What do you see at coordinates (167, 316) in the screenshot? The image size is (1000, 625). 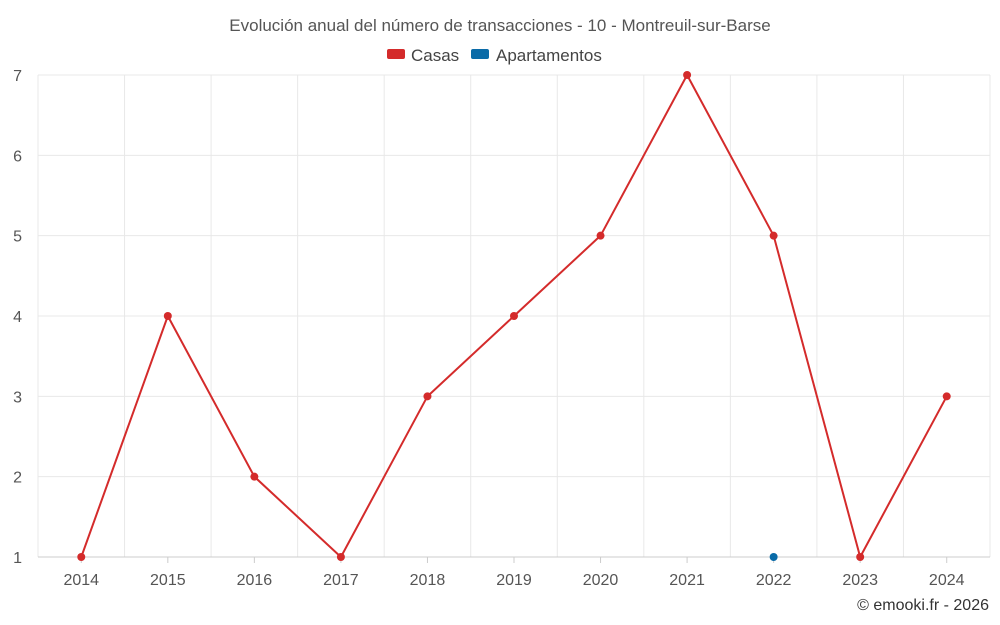 I see `data-point-casas-2015` at bounding box center [167, 316].